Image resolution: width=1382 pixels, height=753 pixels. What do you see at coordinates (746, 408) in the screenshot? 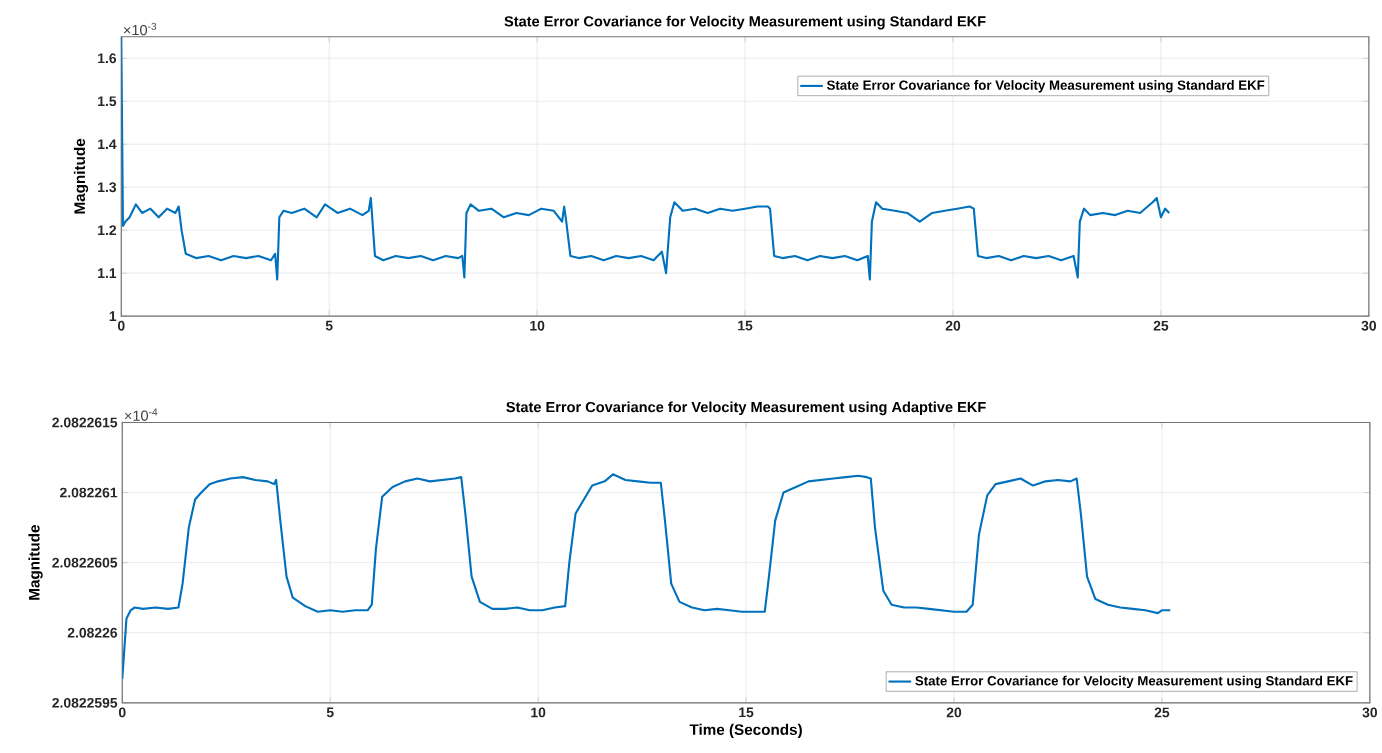
I see `chart-title: State Error Covariance for Velocity Measurement using Adaptive EKF` at bounding box center [746, 408].